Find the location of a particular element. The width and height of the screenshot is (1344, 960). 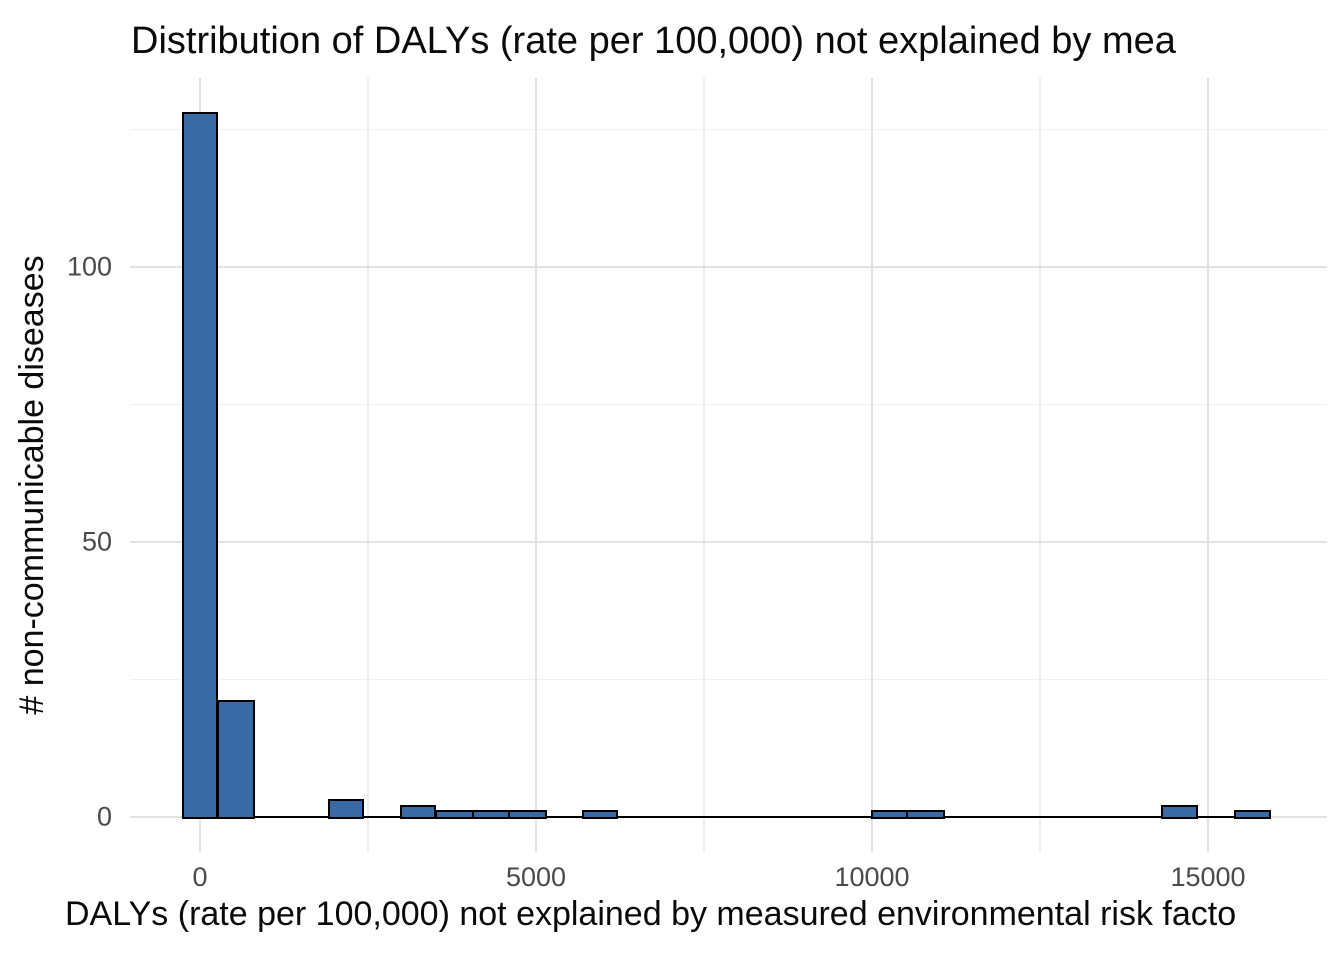

histogram-zero-line is located at coordinates (726, 817).